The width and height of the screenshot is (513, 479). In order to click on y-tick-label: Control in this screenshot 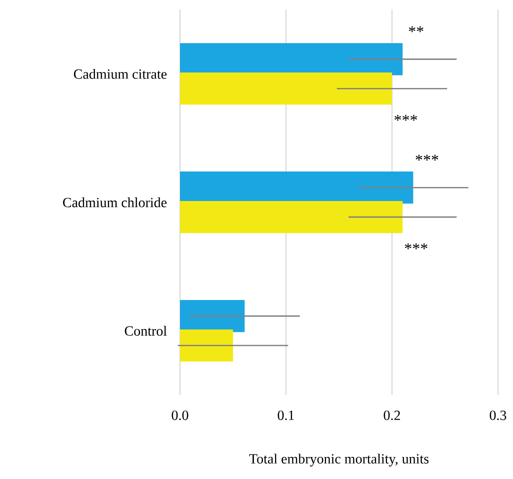, I will do `click(145, 331)`.